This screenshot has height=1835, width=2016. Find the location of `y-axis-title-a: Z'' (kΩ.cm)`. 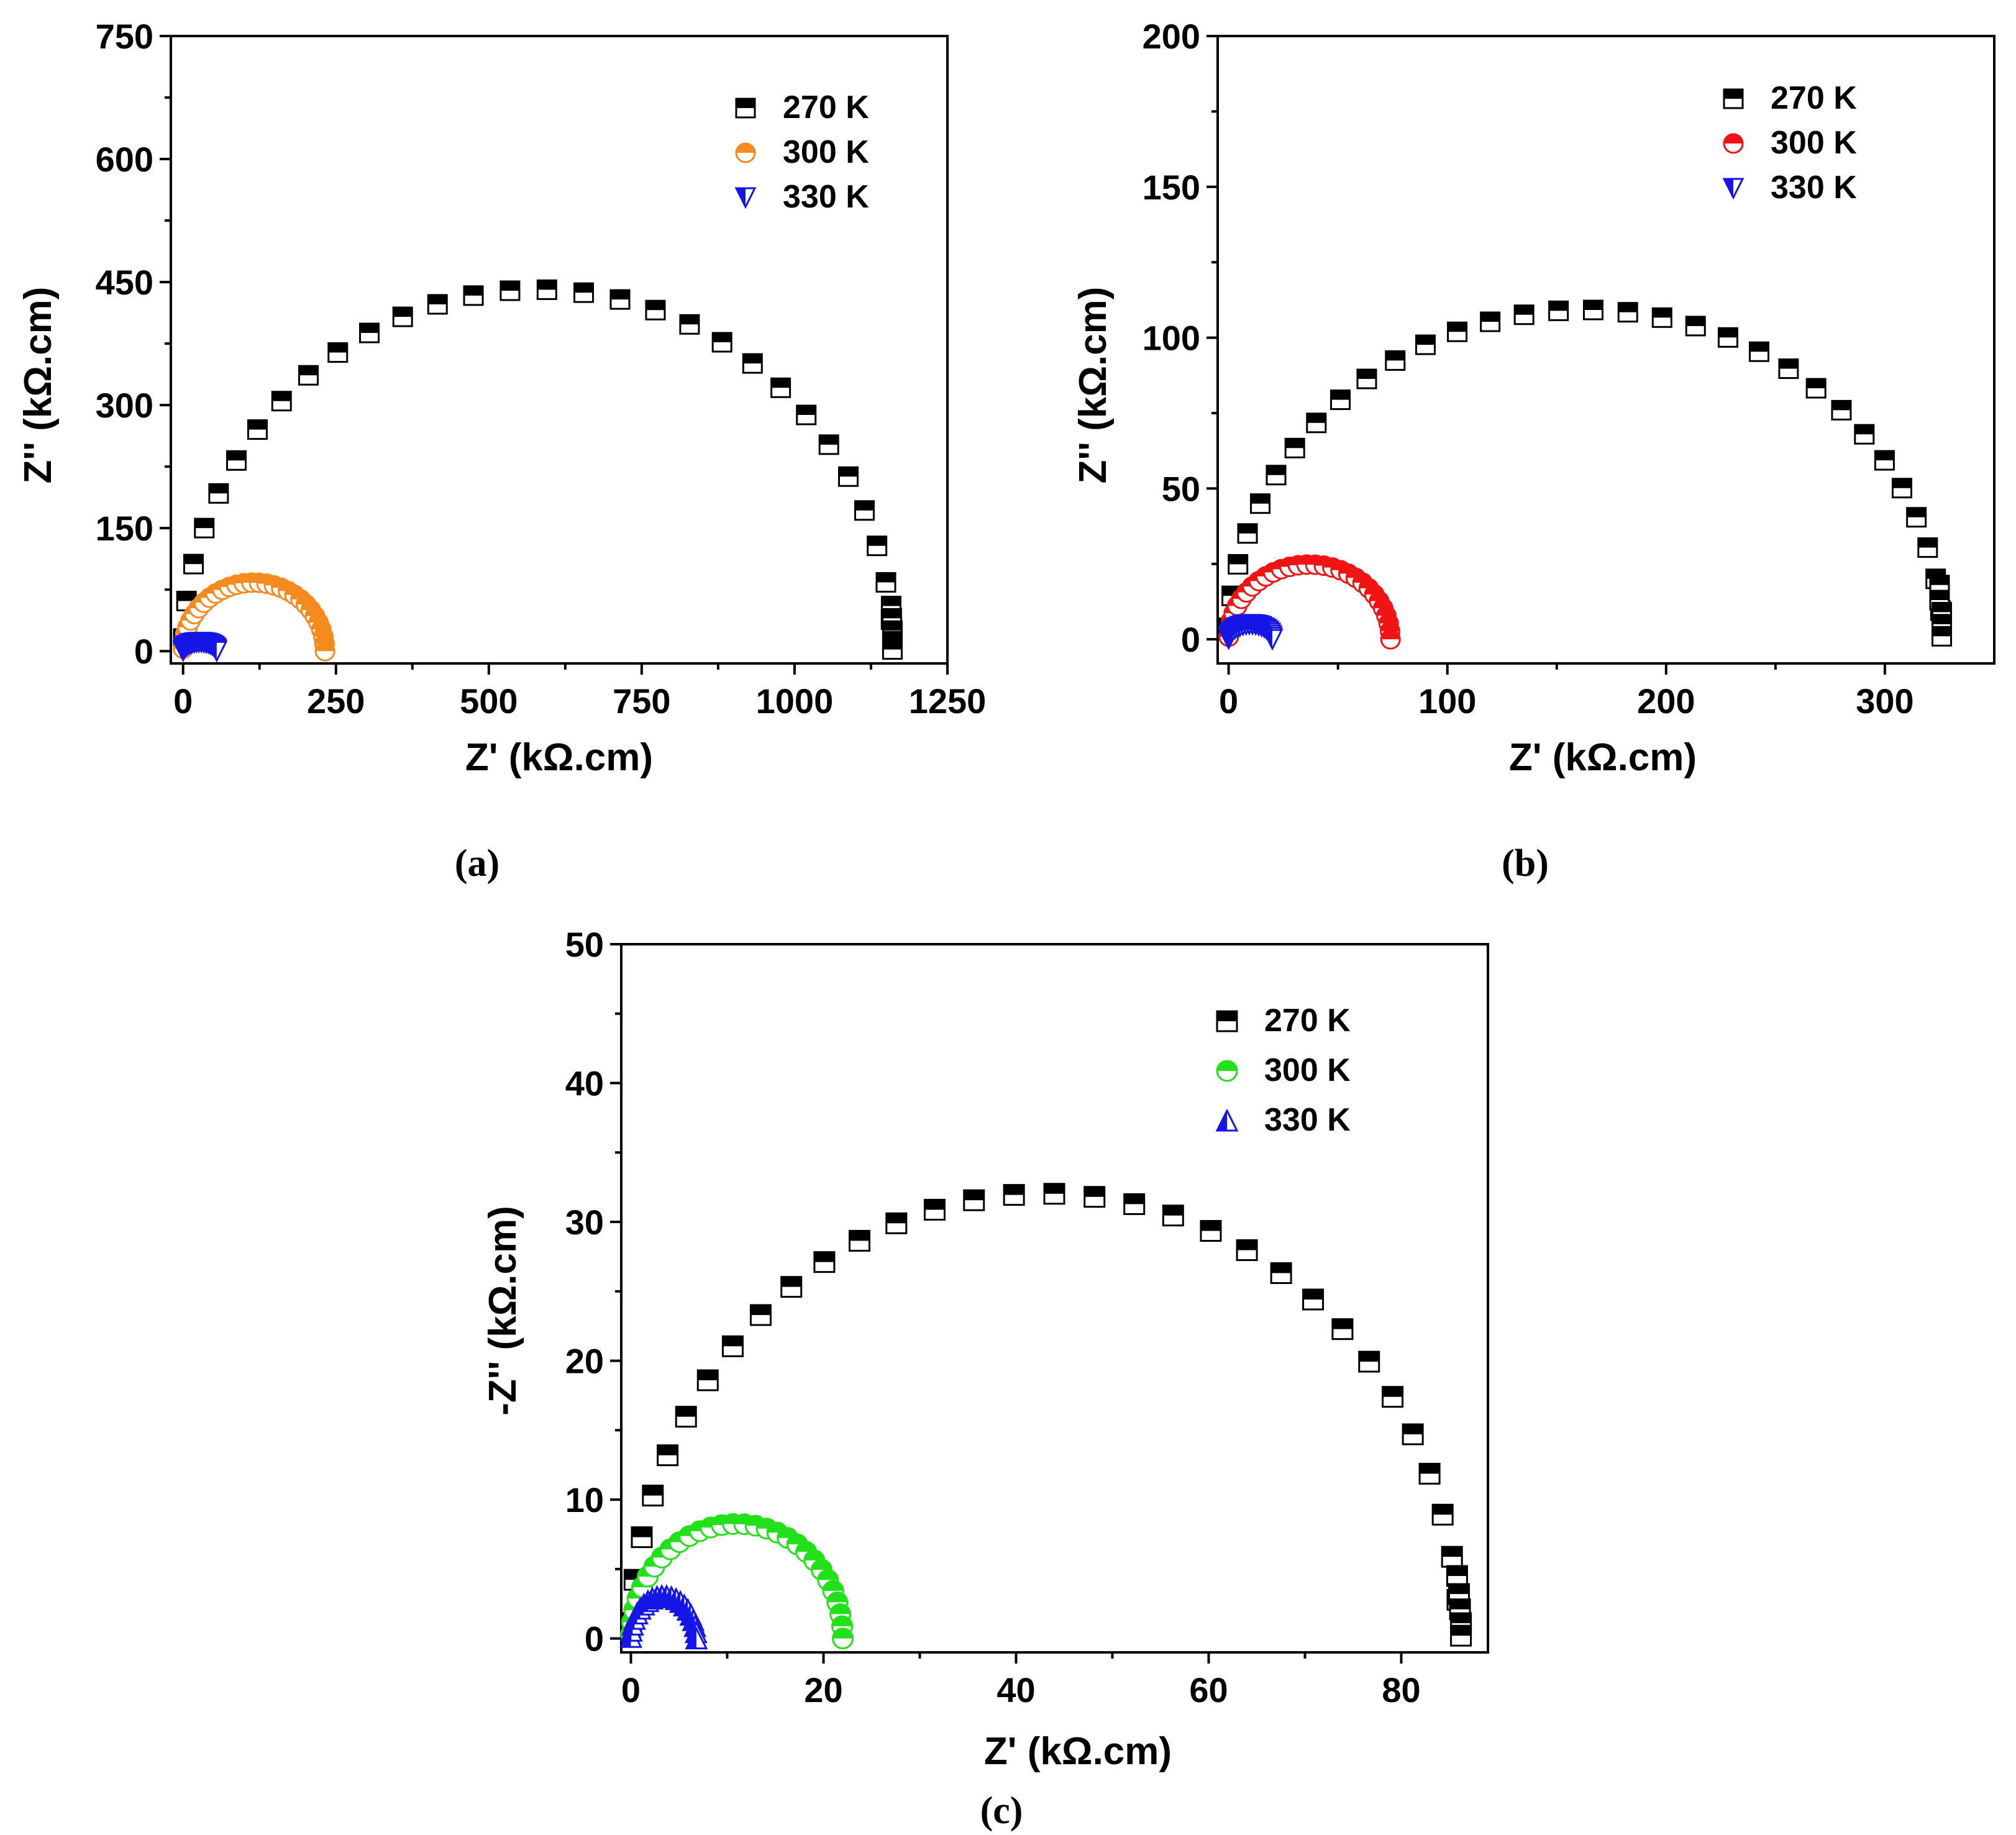

y-axis-title-a: Z'' (kΩ.cm) is located at coordinates (38, 385).